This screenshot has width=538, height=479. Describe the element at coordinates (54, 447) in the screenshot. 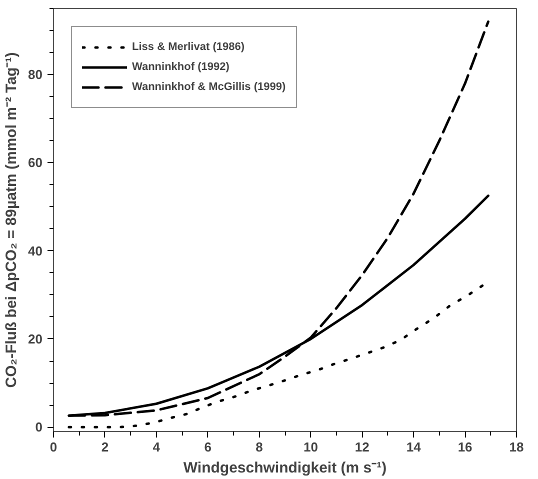

I see `x-tick-label: 0` at that location.